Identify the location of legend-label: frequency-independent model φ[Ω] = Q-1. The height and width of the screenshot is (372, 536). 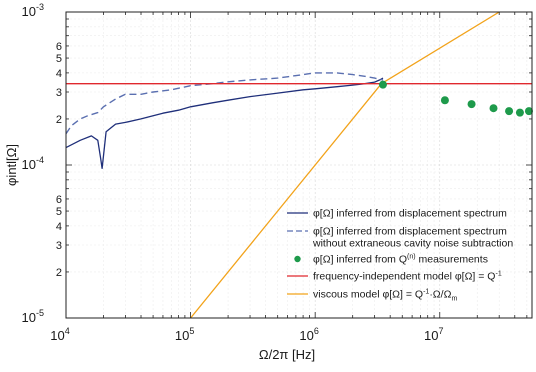
(407, 277).